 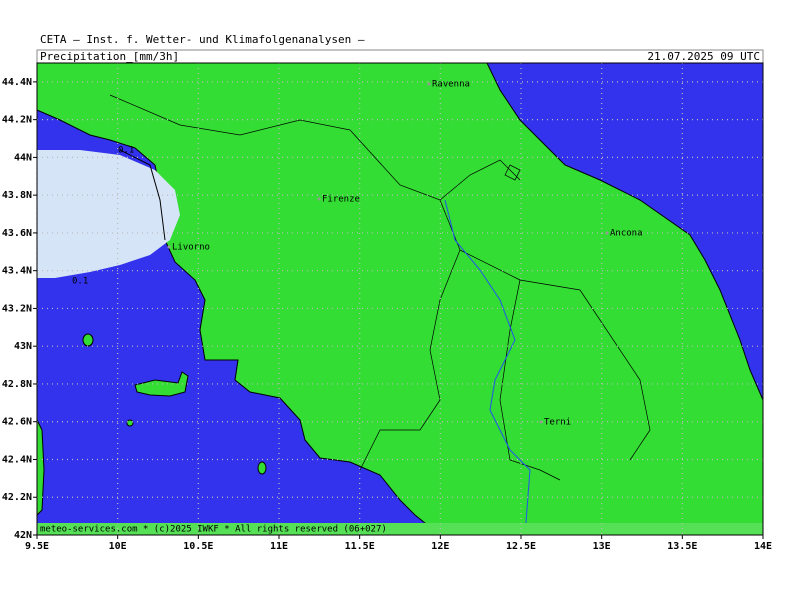 What do you see at coordinates (557, 423) in the screenshot?
I see `city-label: Terni` at bounding box center [557, 423].